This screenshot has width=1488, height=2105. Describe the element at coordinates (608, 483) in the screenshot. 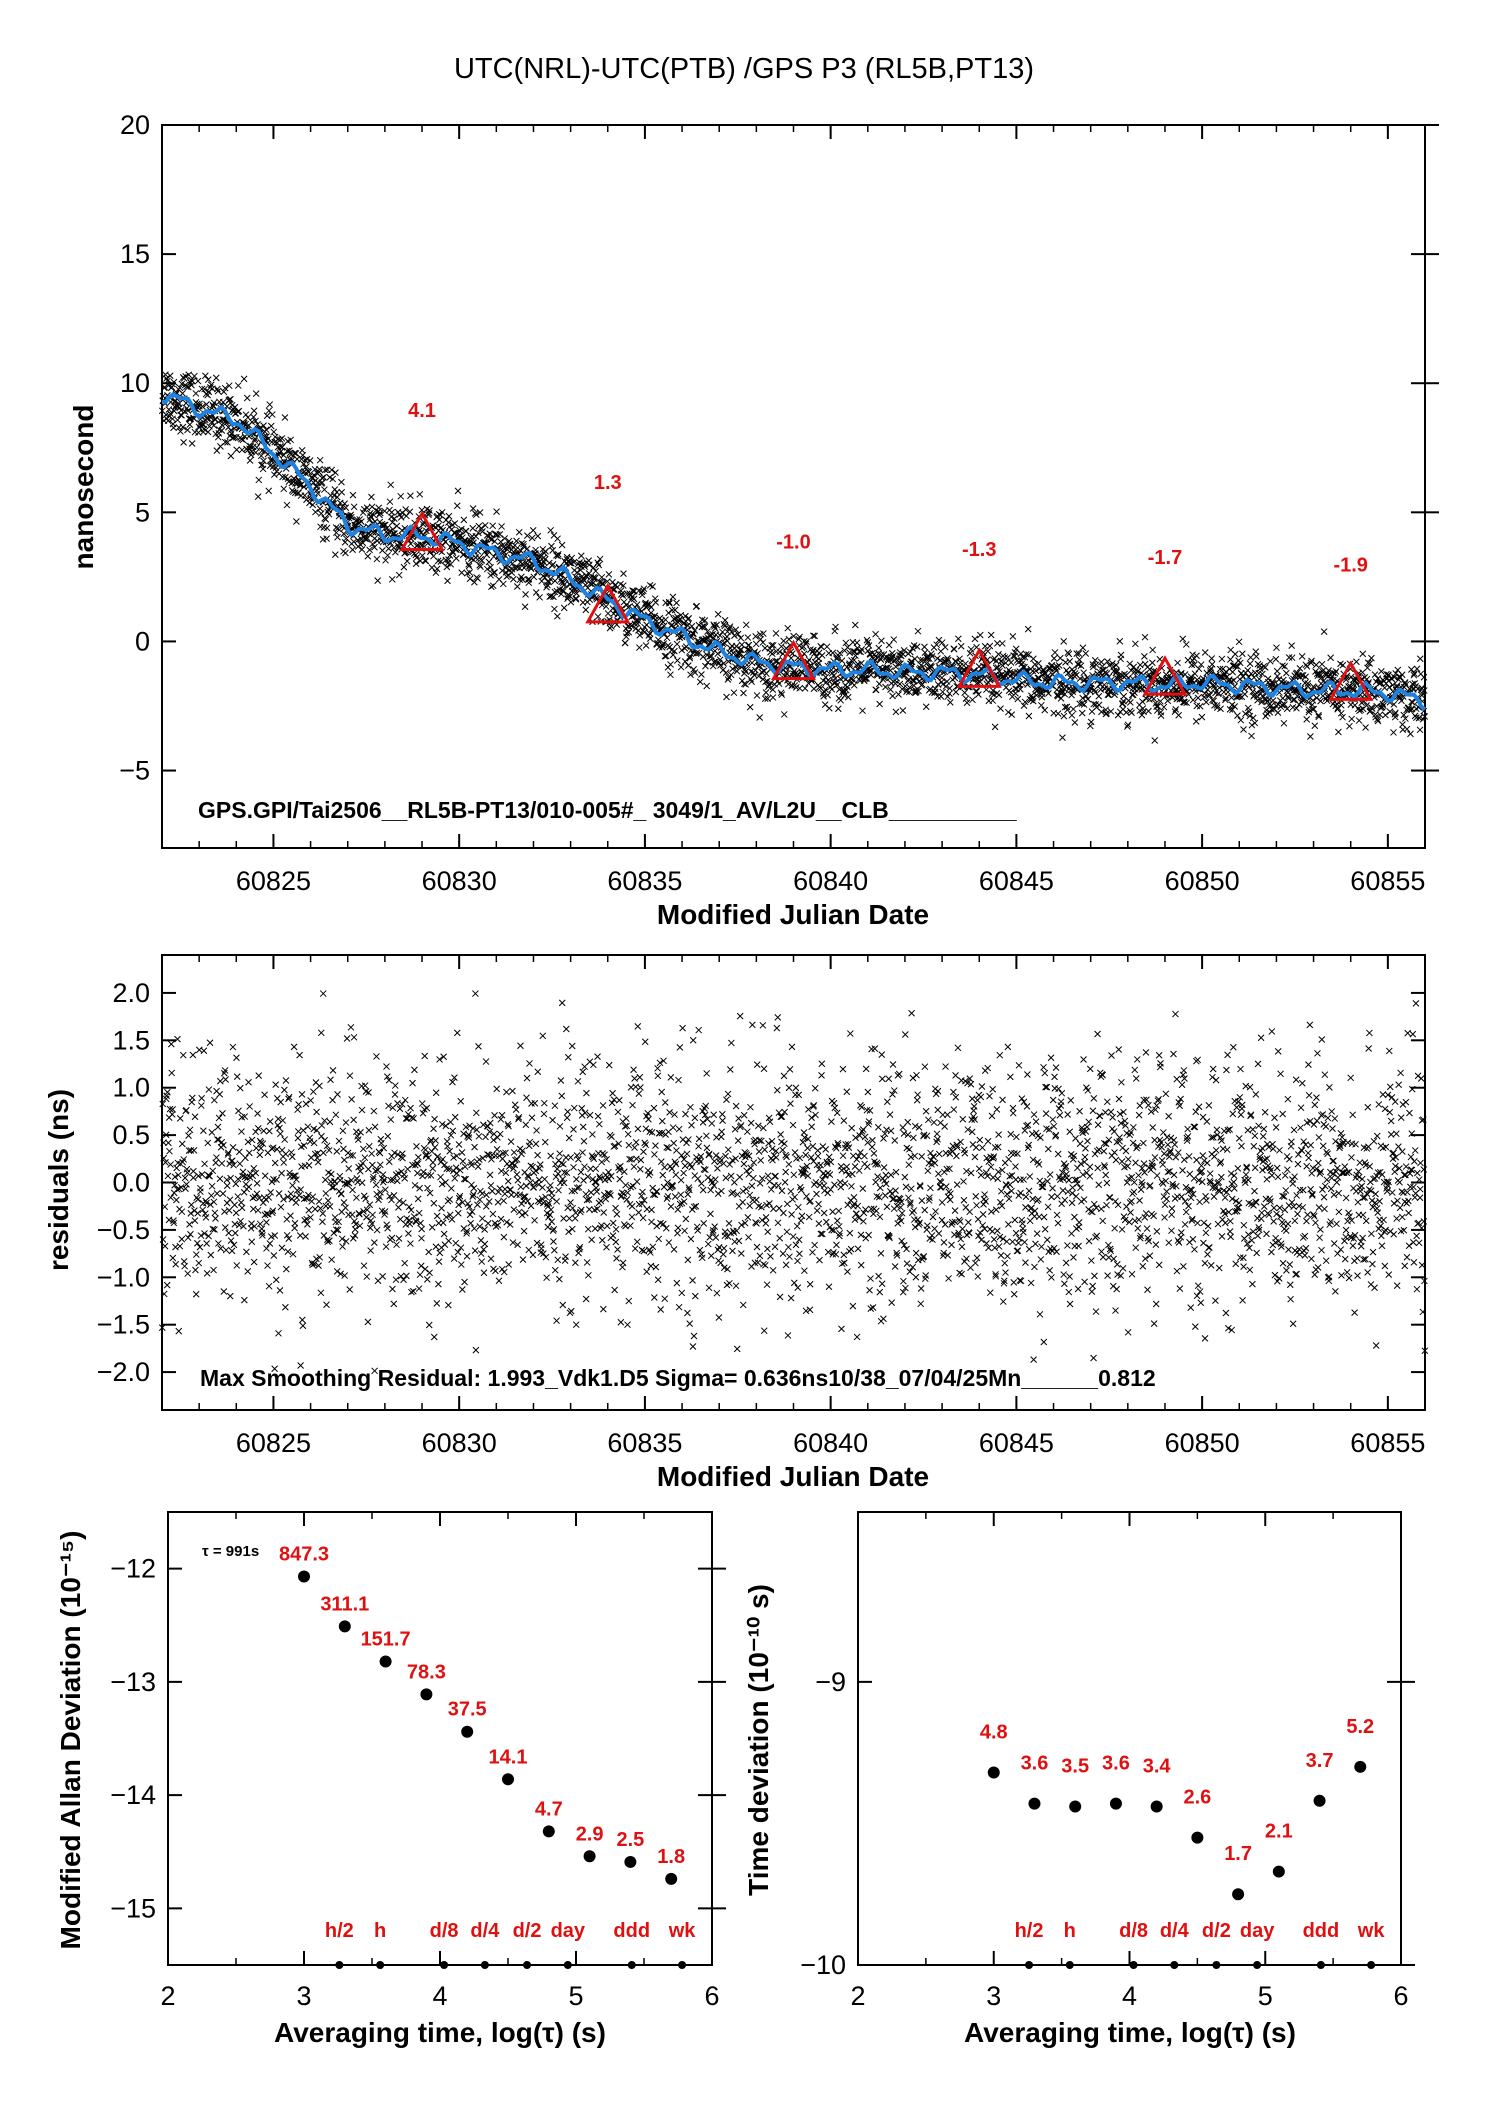

I see `timing-marker-label: 1.3` at that location.